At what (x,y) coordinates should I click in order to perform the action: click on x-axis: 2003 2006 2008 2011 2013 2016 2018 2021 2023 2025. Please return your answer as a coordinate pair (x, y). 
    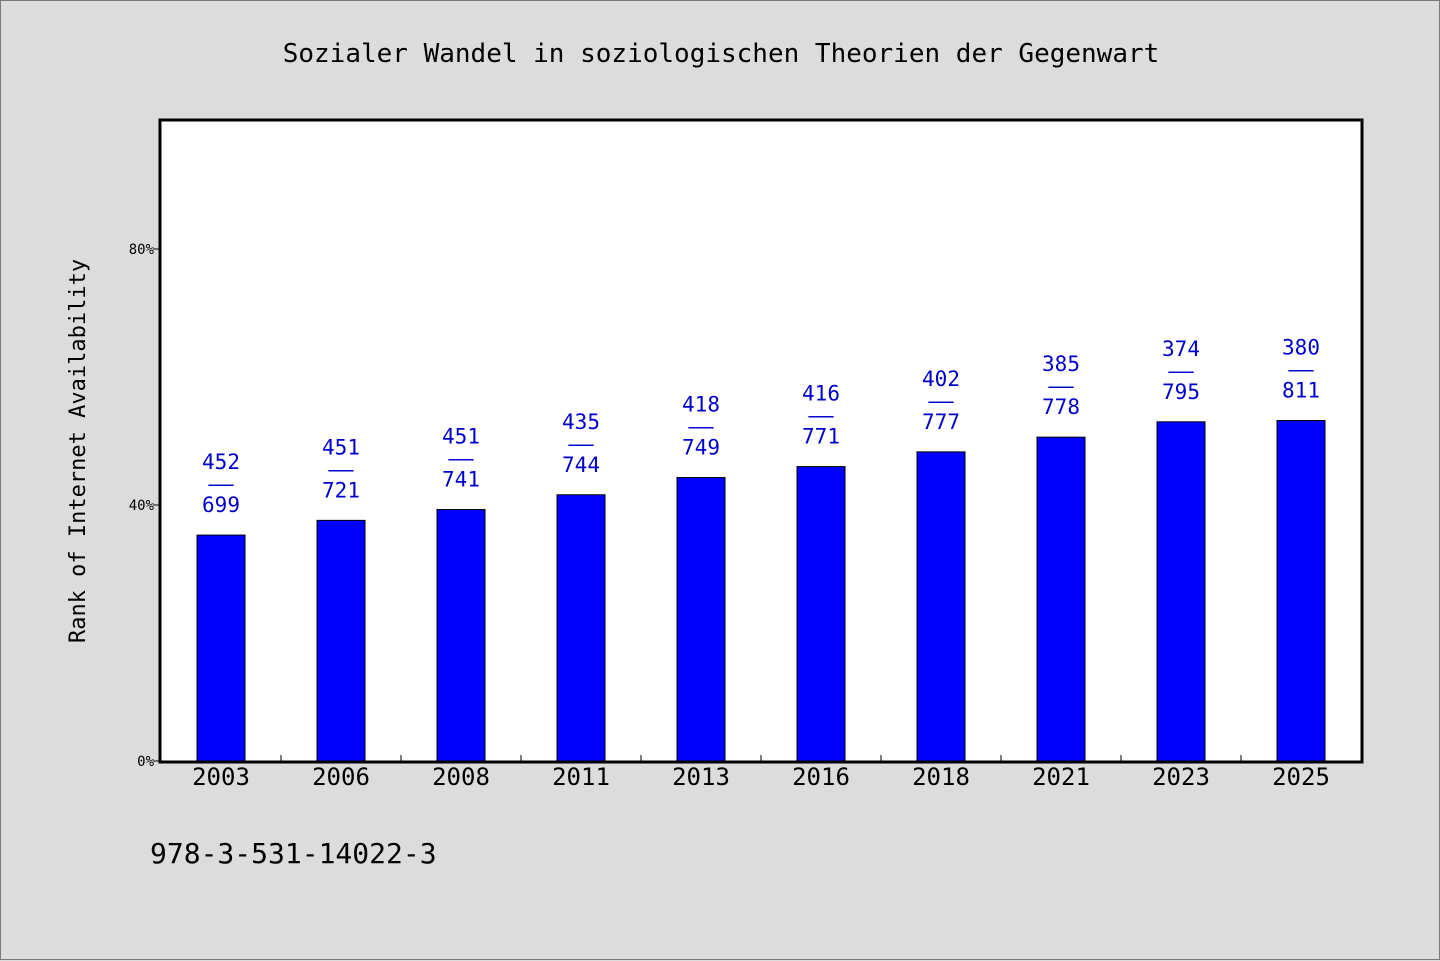
    Looking at the image, I should click on (761, 773).